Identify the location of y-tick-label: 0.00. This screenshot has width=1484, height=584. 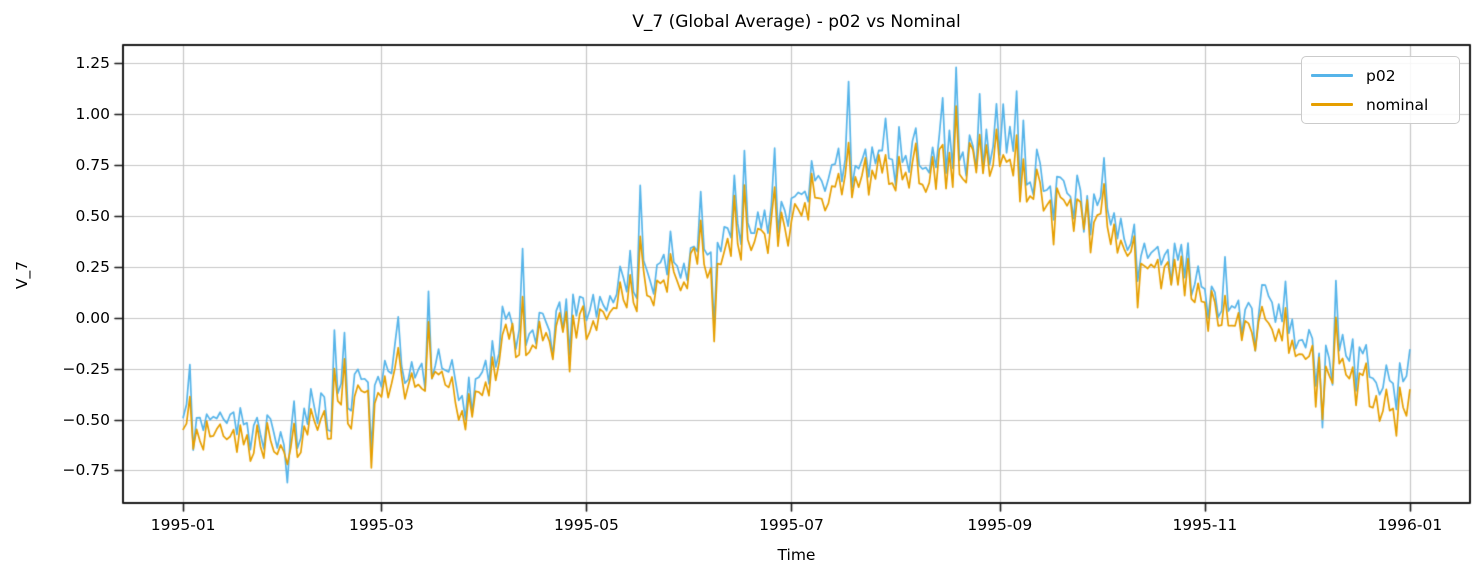
(92, 317).